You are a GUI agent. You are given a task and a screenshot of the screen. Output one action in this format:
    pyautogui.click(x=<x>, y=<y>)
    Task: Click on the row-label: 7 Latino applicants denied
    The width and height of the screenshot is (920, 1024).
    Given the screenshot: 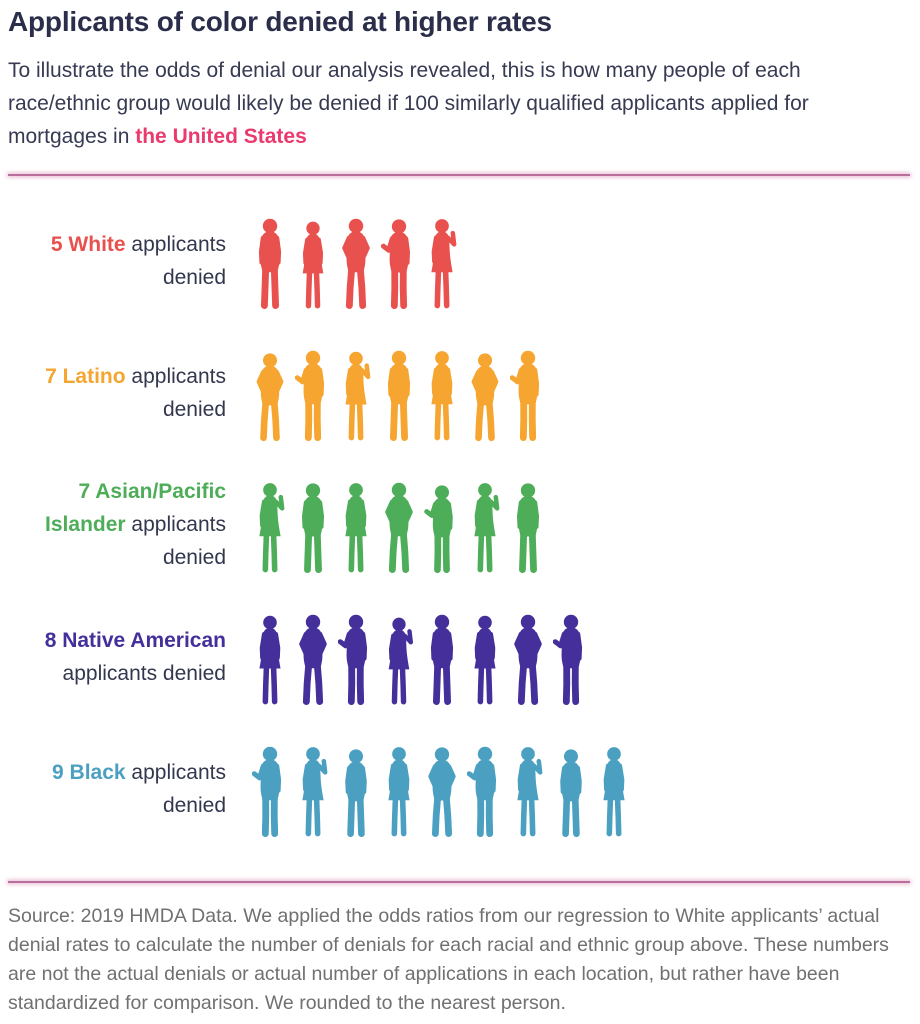 What is the action you would take?
    pyautogui.click(x=117, y=393)
    